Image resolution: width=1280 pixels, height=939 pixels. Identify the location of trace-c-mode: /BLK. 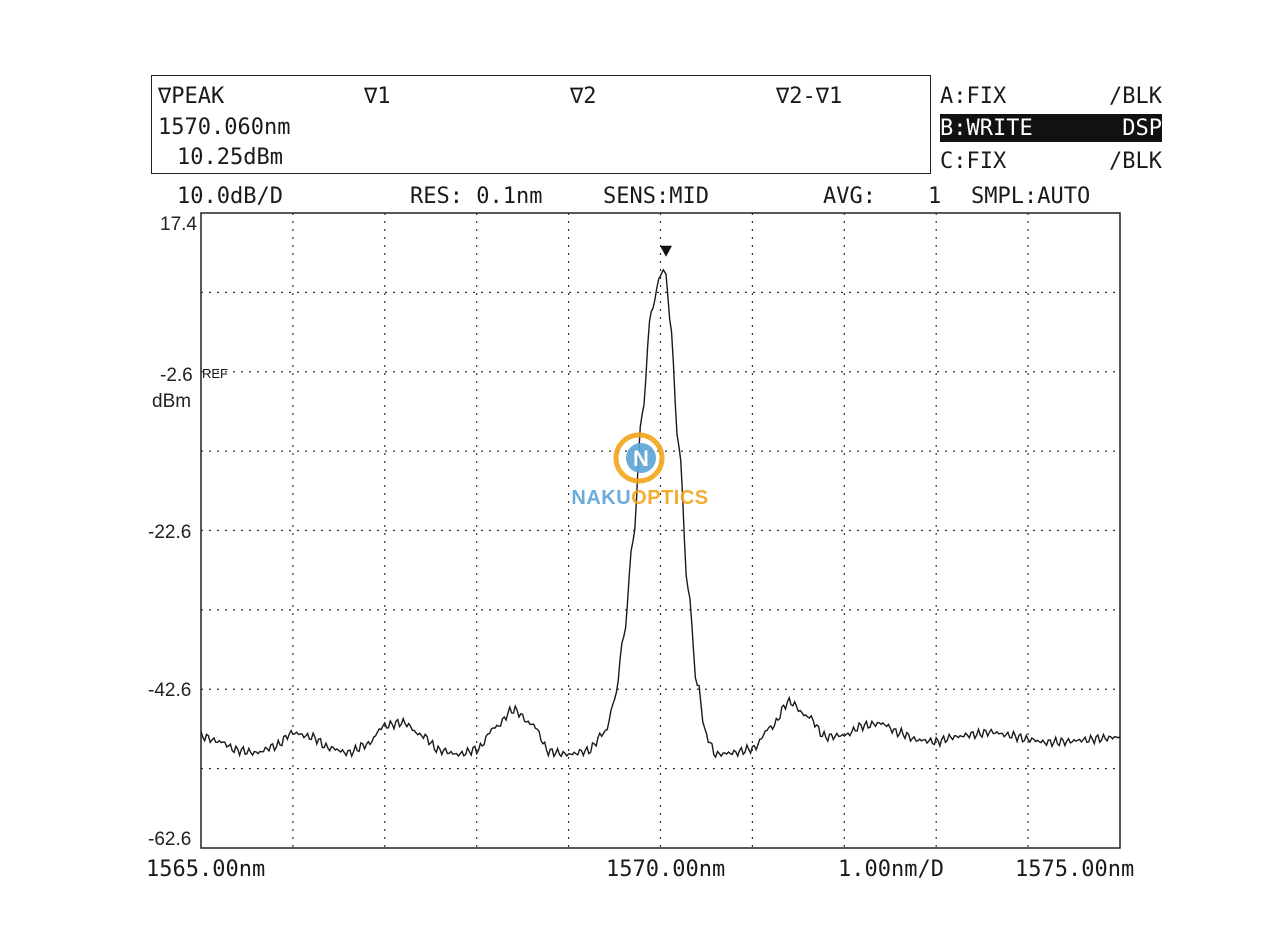
(1135, 161).